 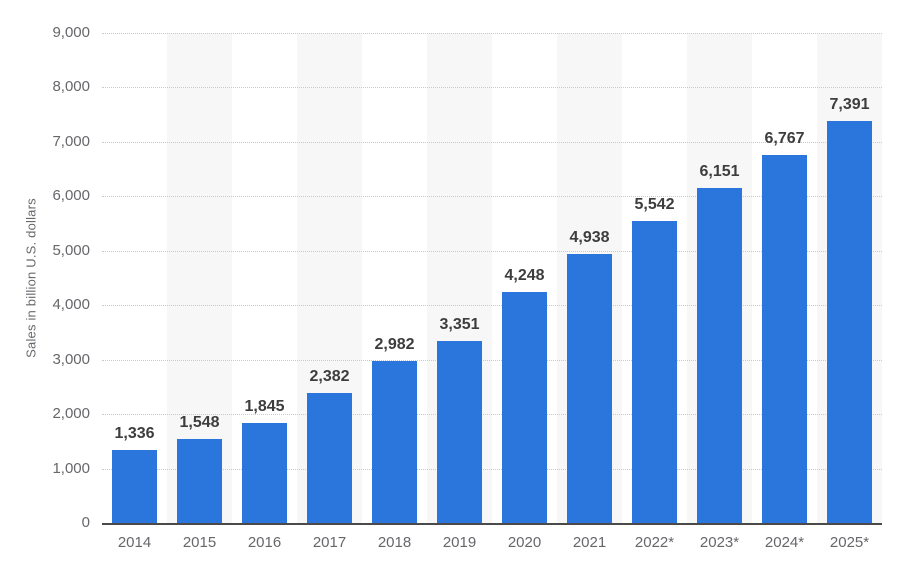 What do you see at coordinates (394, 542) in the screenshot?
I see `x-tick-label: 2018` at bounding box center [394, 542].